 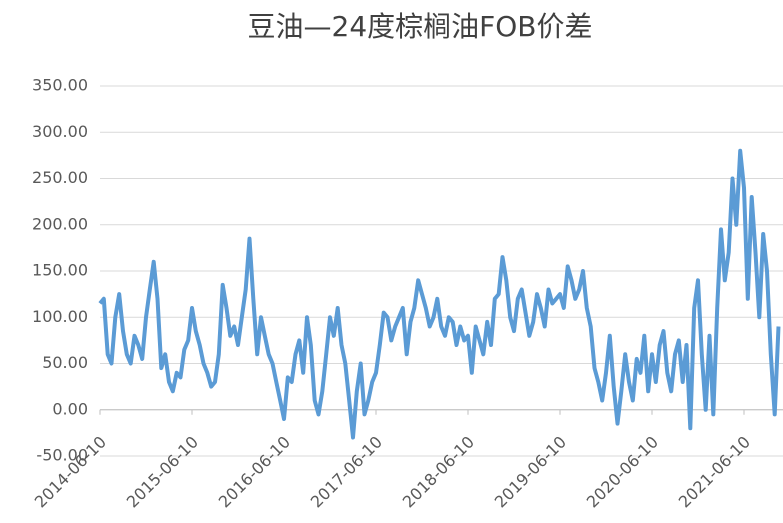 What do you see at coordinates (60, 85) in the screenshot?
I see `y-tick-label: 350.00` at bounding box center [60, 85].